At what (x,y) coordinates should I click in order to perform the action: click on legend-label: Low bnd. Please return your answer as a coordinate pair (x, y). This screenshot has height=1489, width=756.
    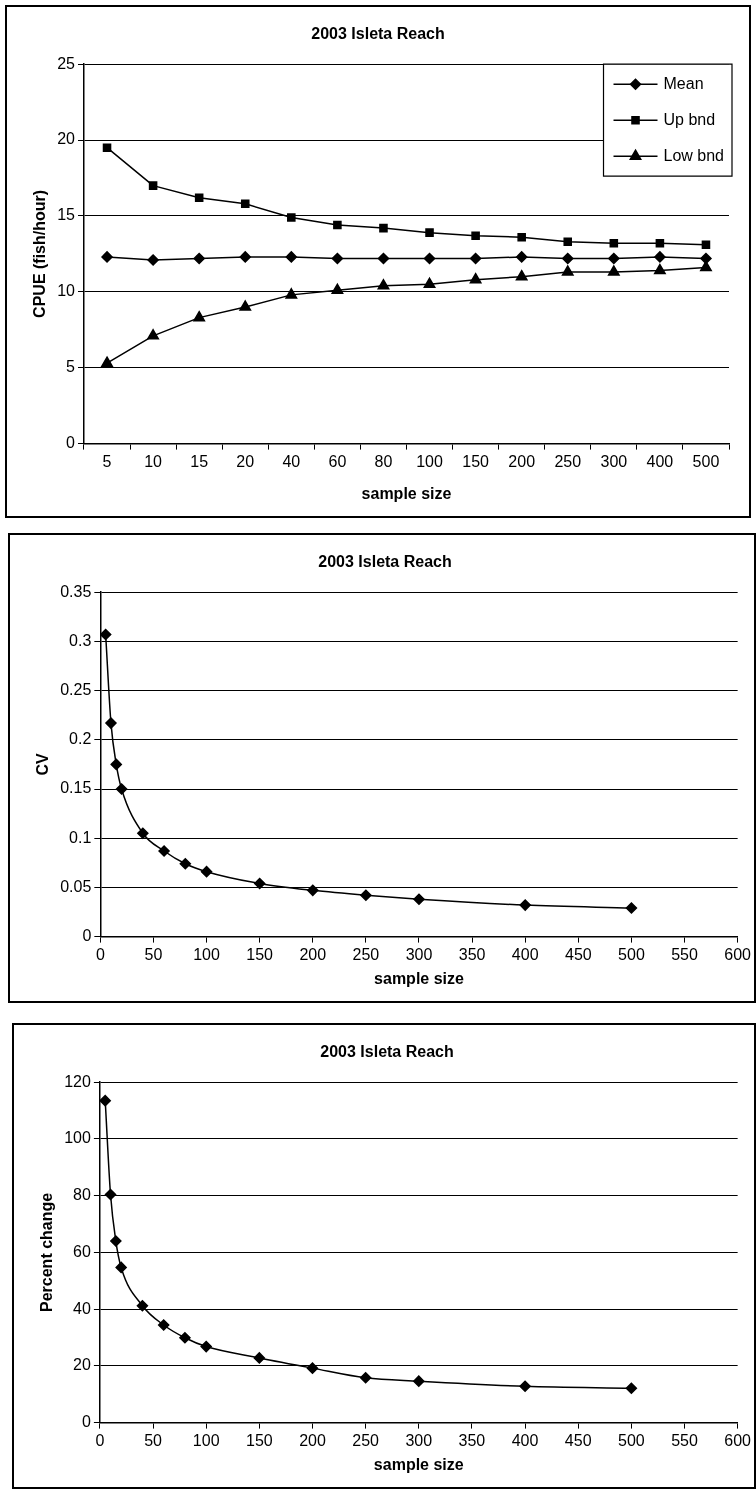
    Looking at the image, I should click on (694, 155).